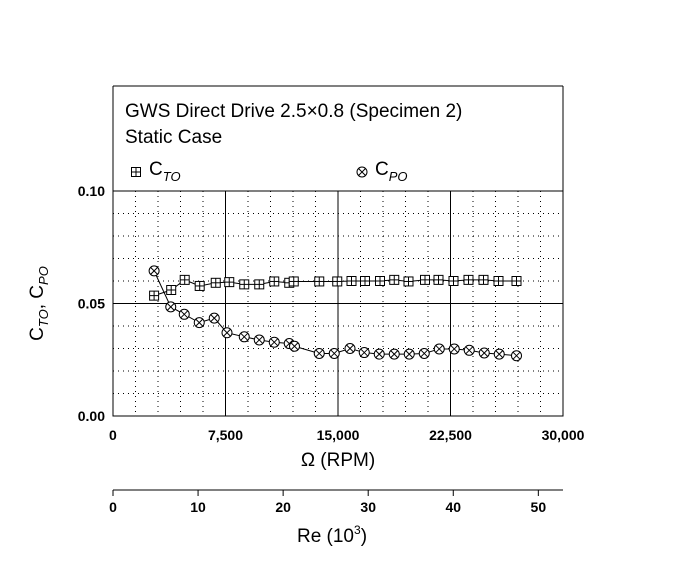  What do you see at coordinates (198, 507) in the screenshot?
I see `secondary-tick-label: 10` at bounding box center [198, 507].